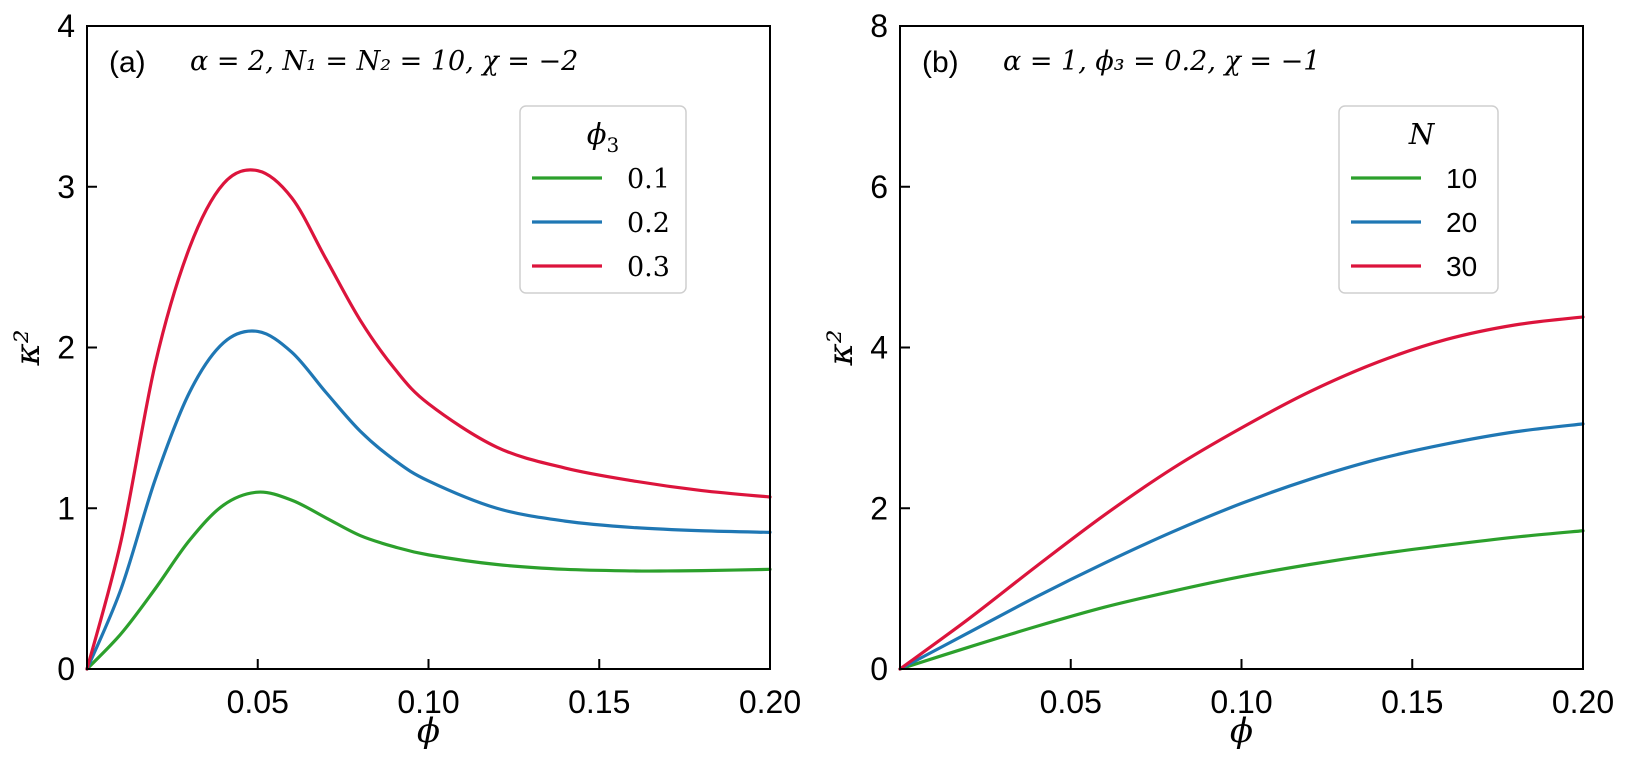  I want to click on legend-entry-label: 0.3, so click(648, 267).